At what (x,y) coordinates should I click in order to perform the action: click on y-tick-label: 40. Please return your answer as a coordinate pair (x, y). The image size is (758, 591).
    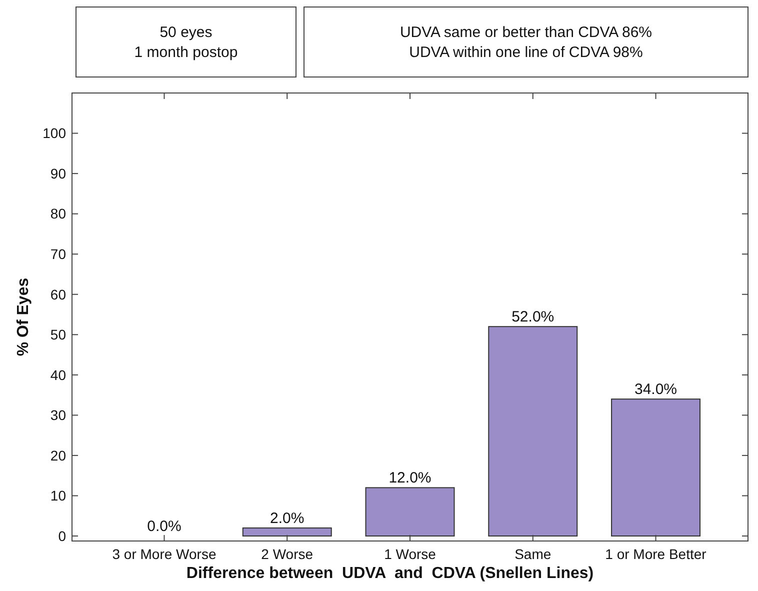
    Looking at the image, I should click on (58, 374).